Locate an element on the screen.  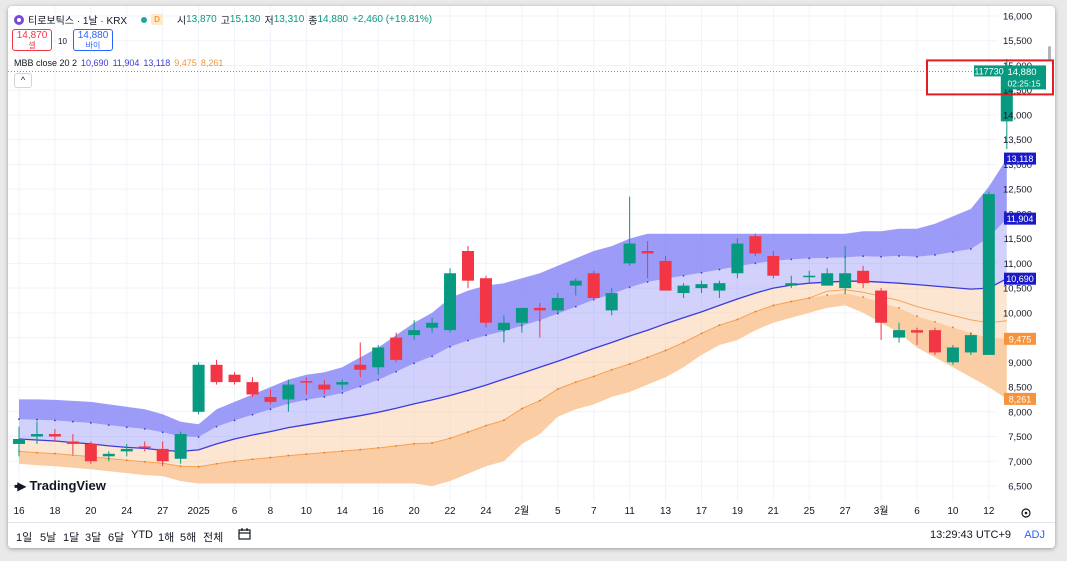
buy-button: 14,880 바이 is located at coordinates (93, 40).